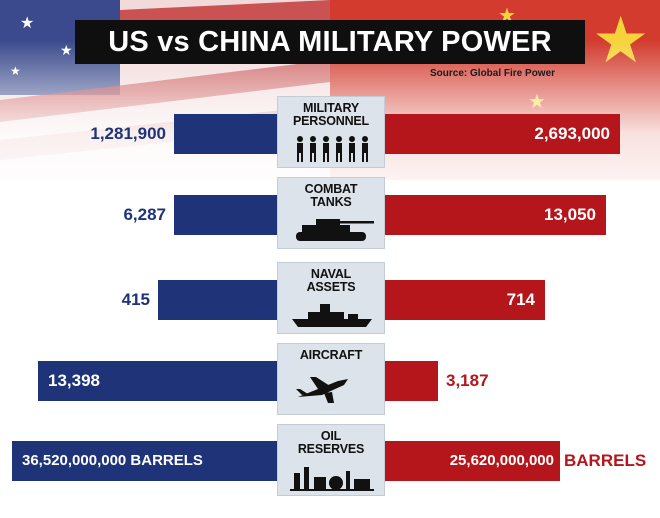 This screenshot has width=660, height=518. What do you see at coordinates (112, 460) in the screenshot?
I see `us-value-oil-reserves: 36,520,000,000 BARRELS` at bounding box center [112, 460].